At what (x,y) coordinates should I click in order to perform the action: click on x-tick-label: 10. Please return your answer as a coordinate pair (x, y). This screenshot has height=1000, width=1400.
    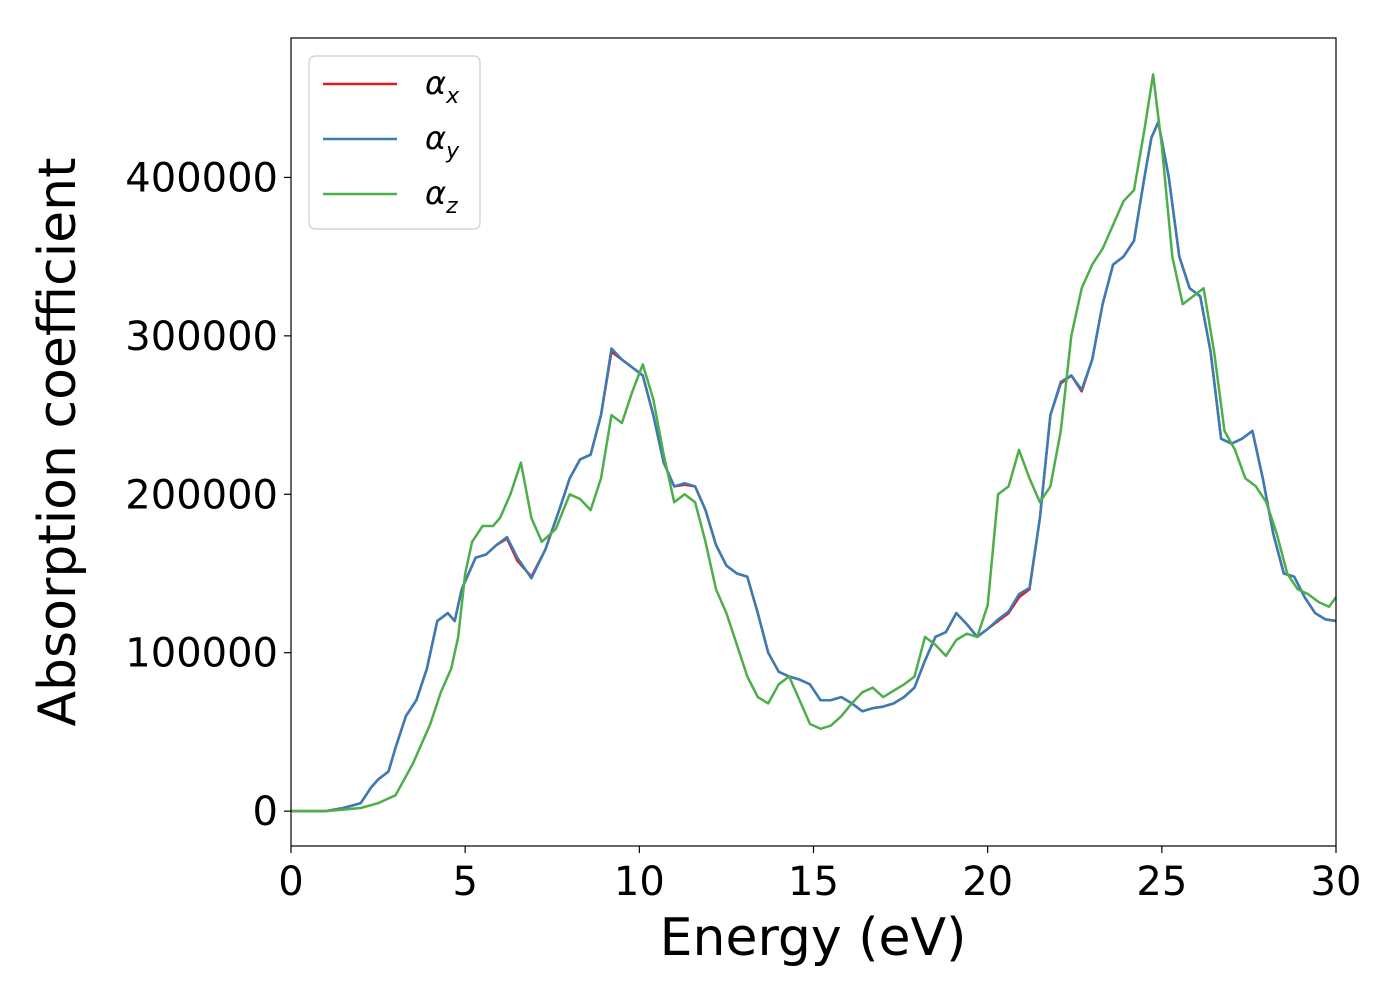
    Looking at the image, I should click on (639, 882).